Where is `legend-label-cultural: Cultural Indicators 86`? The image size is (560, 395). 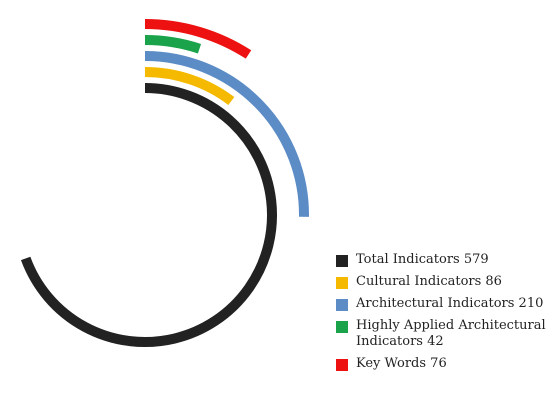 legend-label-cultural: Cultural Indicators 86 is located at coordinates (429, 281).